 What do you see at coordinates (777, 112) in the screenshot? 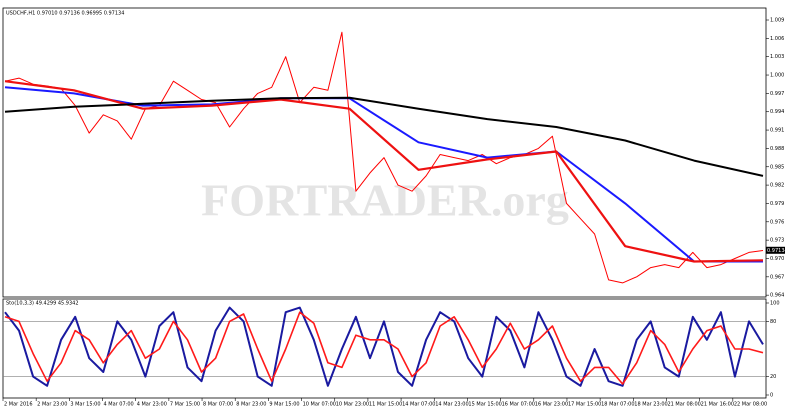
I see `y-tick-label: 0.994` at bounding box center [777, 112].